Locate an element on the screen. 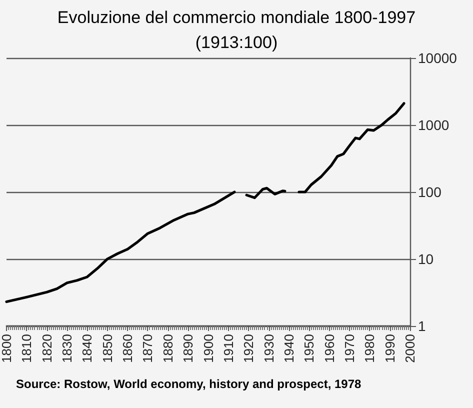 The width and height of the screenshot is (473, 408). x-tick-label: 1920 is located at coordinates (248, 348).